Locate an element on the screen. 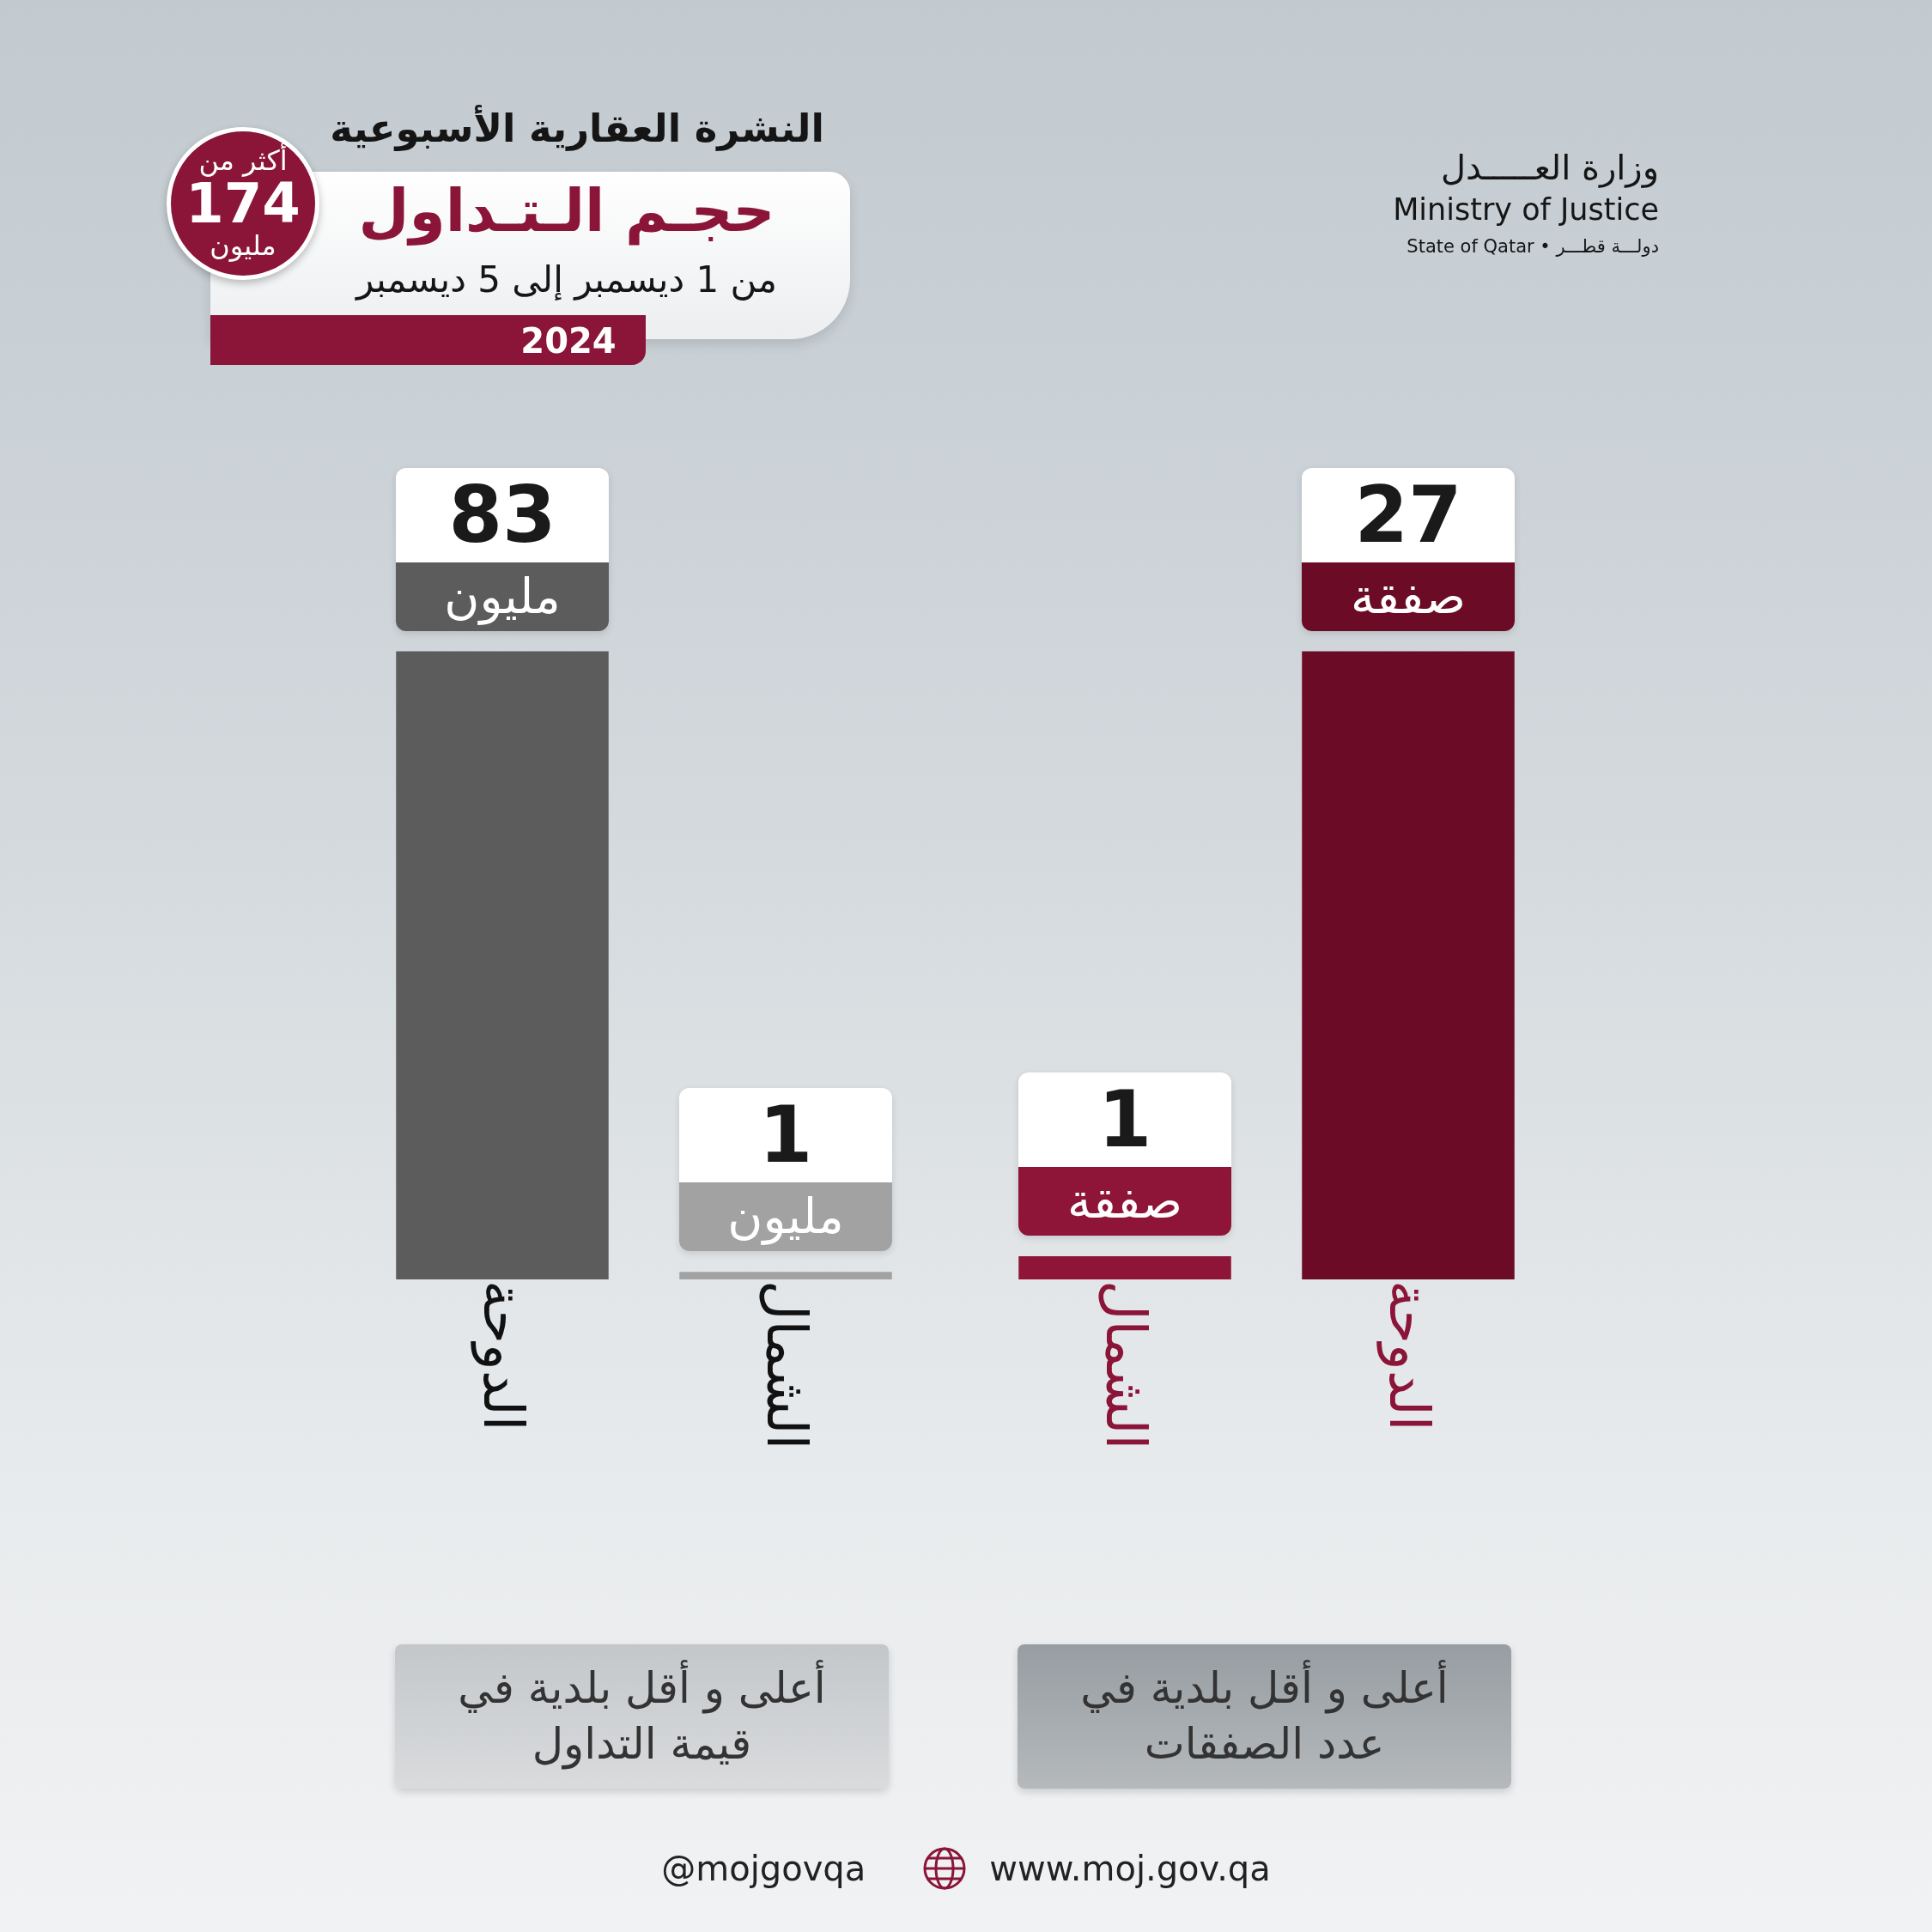 The image size is (1932, 1932). text: وزارة العـــــدل is located at coordinates (1550, 167).